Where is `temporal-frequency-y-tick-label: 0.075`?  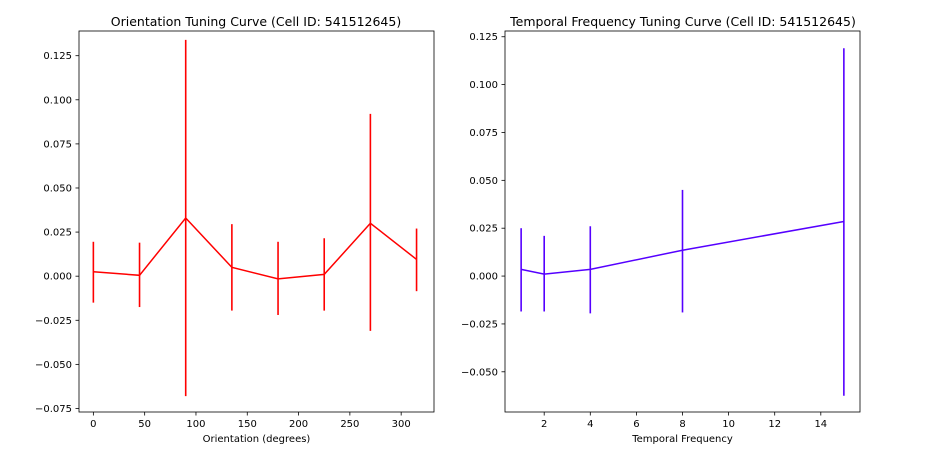 temporal-frequency-y-tick-label: 0.075 is located at coordinates (483, 133).